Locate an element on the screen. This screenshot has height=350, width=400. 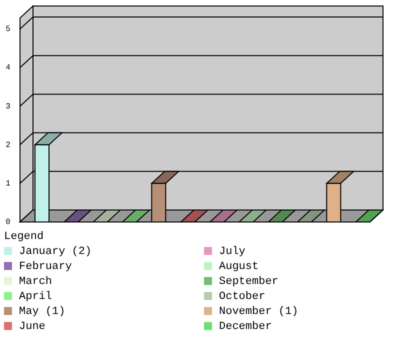
y-tick-label: 5 is located at coordinates (8, 29).